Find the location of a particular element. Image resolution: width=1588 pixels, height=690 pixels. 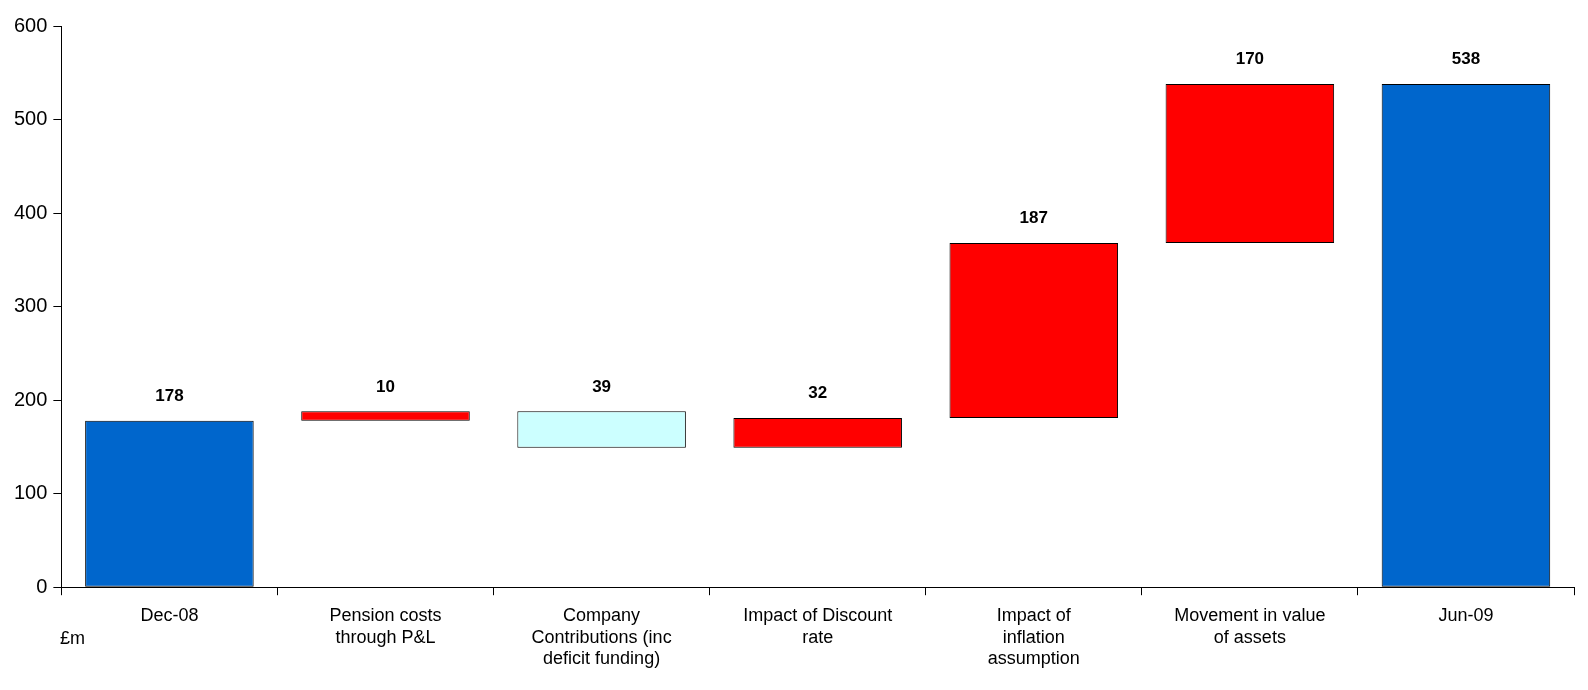

x-tick-label: Impact of Discount rate is located at coordinates (818, 625).